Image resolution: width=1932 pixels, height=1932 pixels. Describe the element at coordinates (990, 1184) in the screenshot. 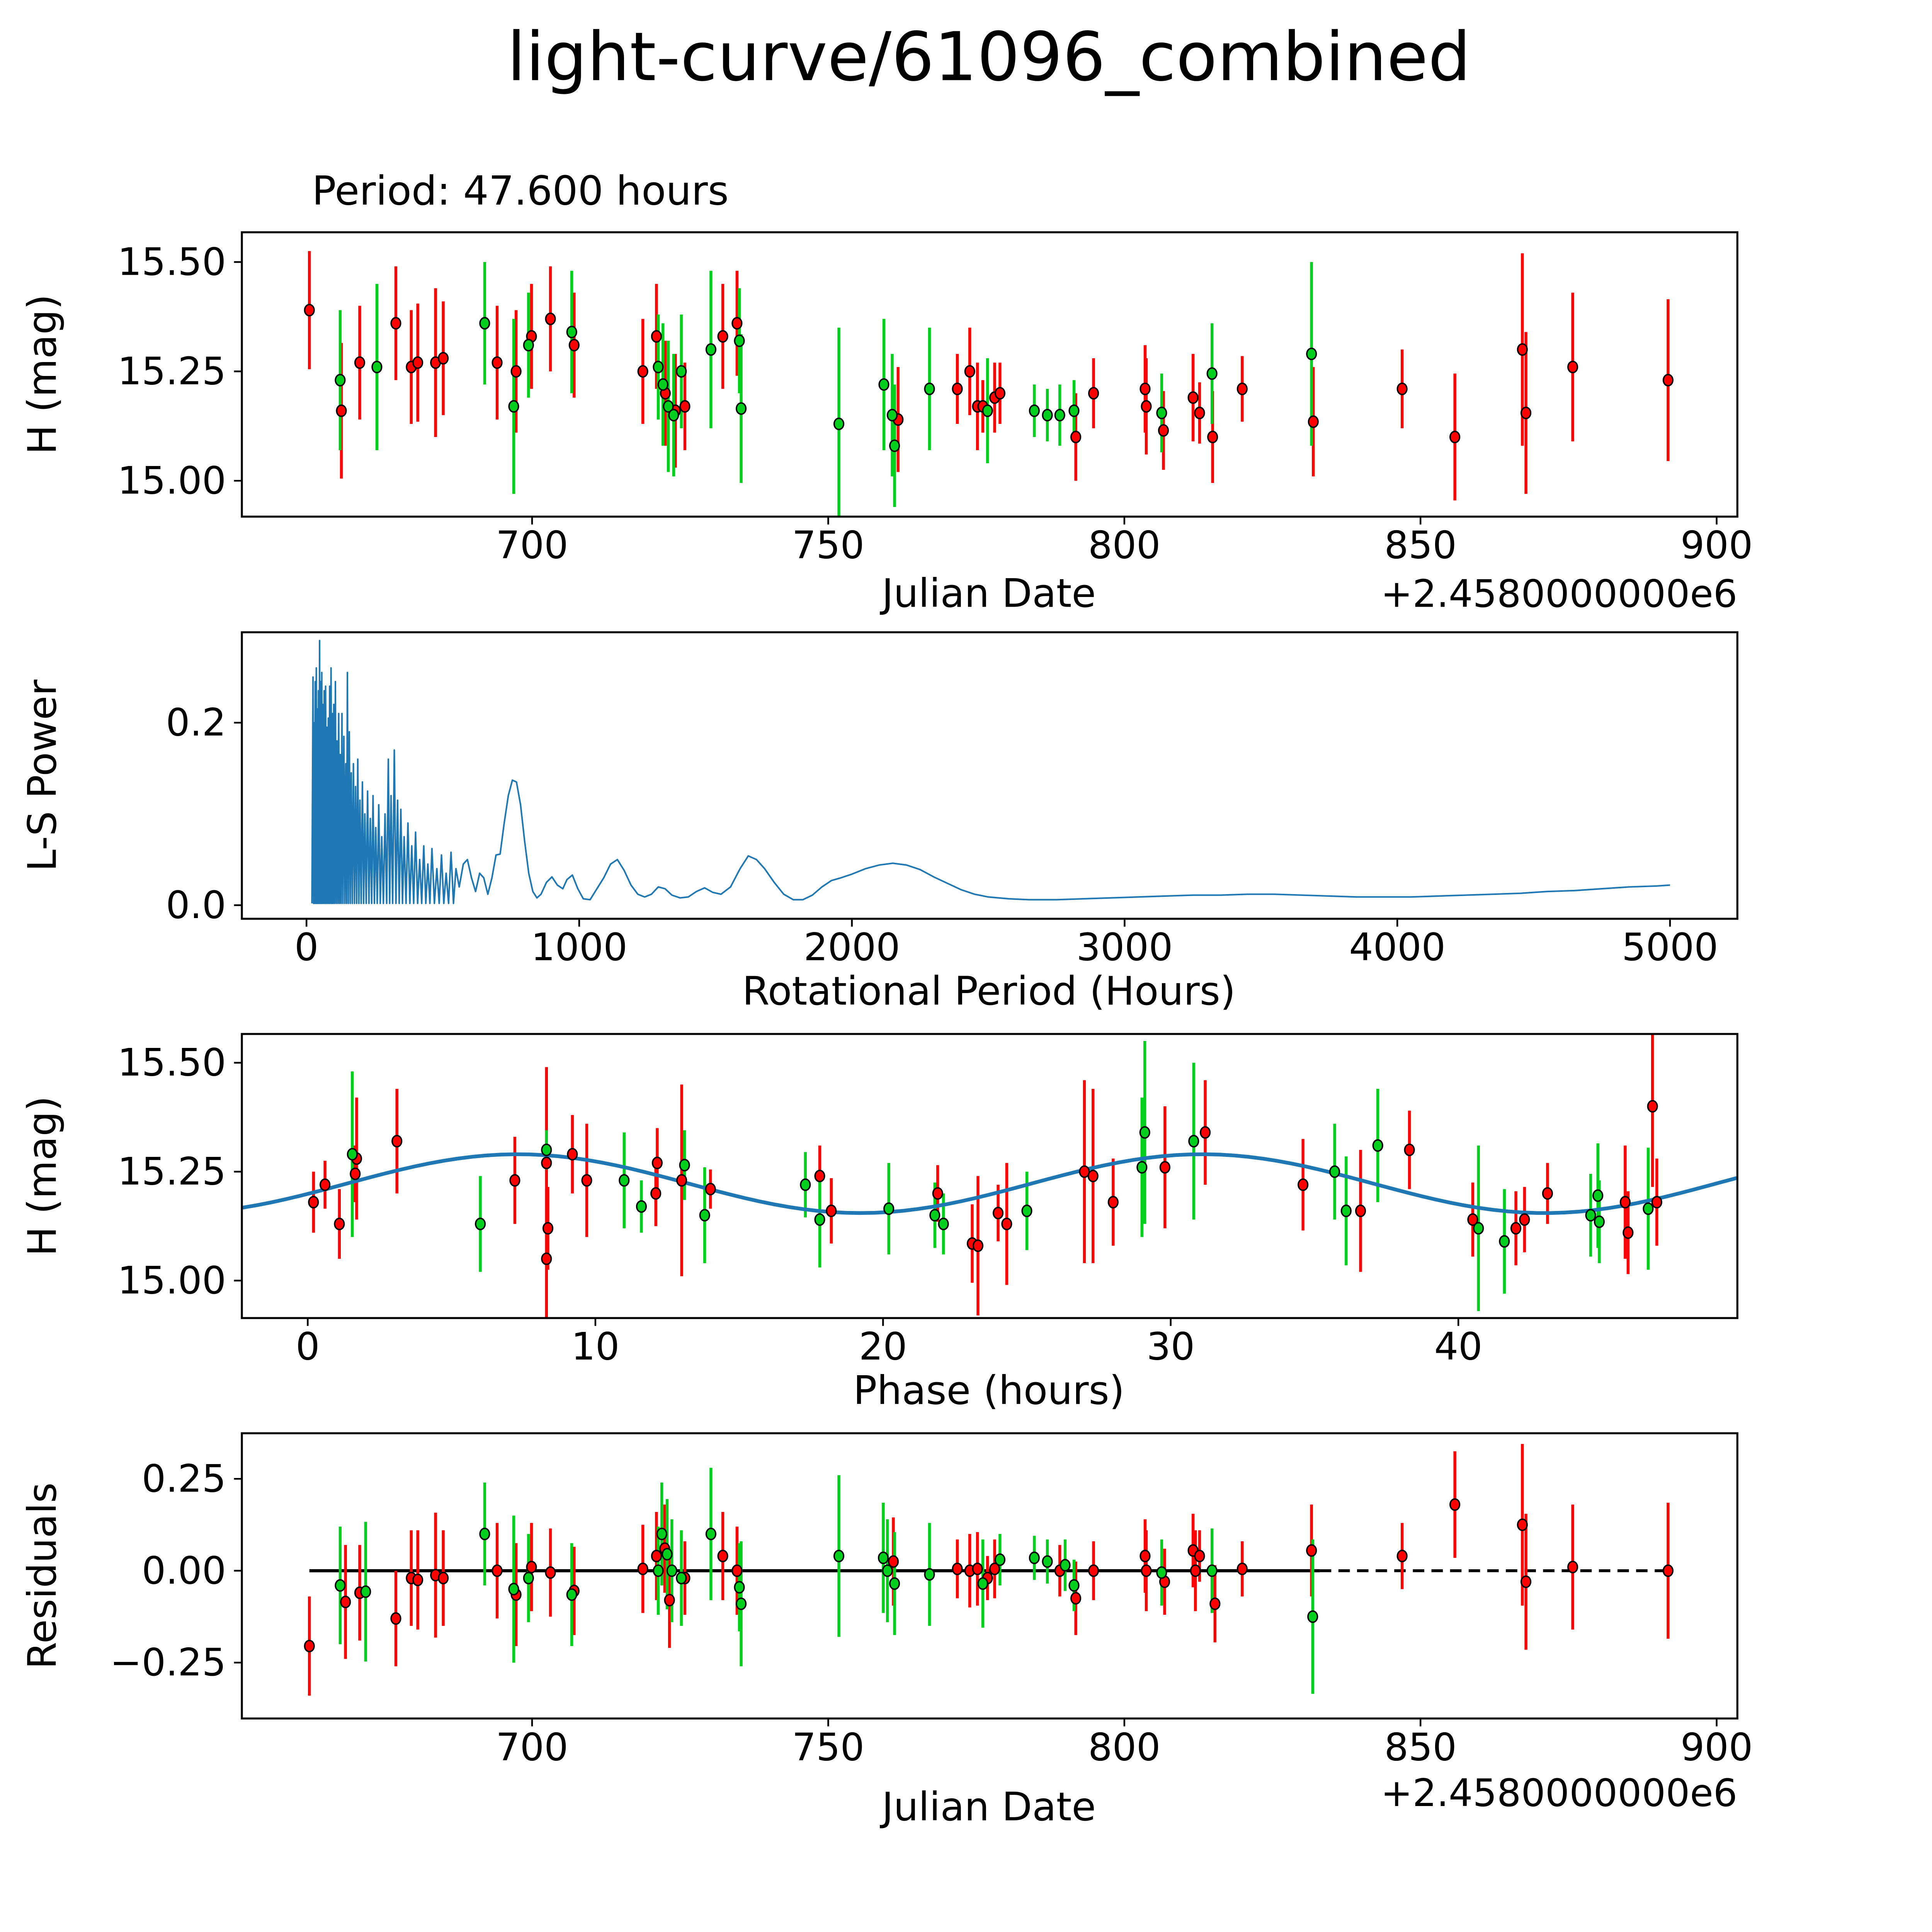

I see `phase-fit-curve` at that location.